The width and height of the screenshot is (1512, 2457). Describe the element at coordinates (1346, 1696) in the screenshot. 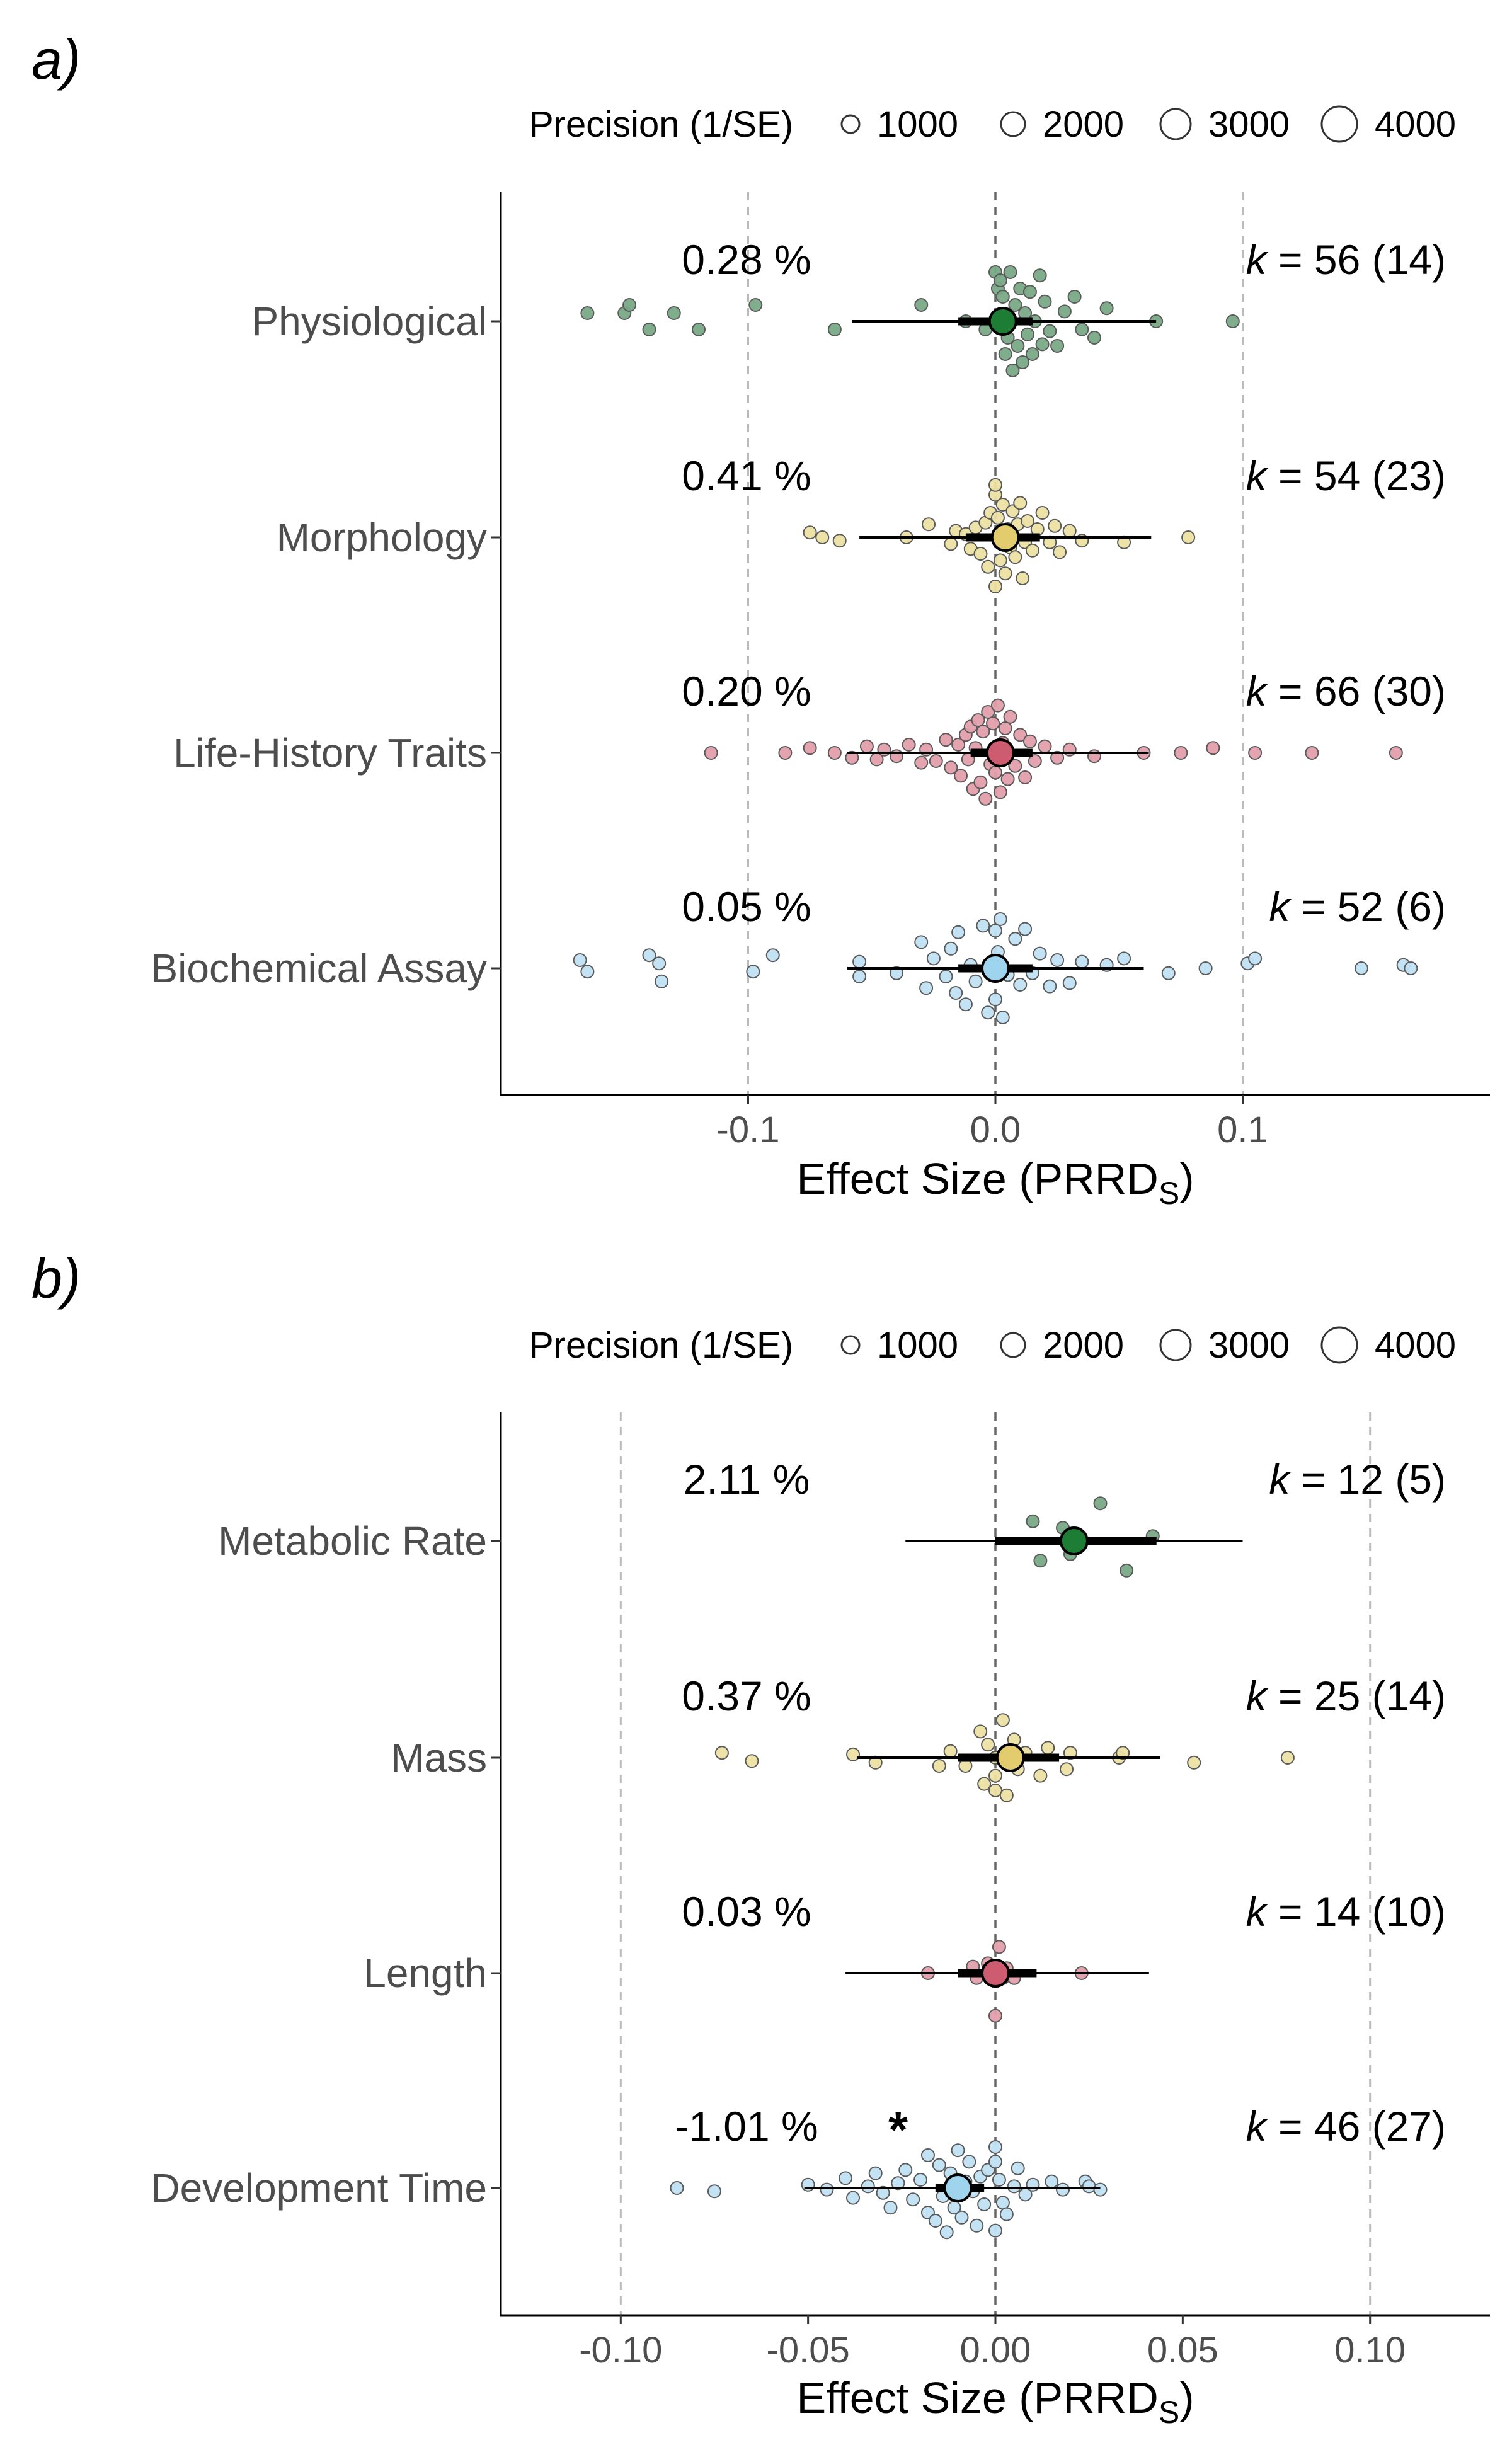

I see `sample-size-label: k = 25 (14)` at that location.